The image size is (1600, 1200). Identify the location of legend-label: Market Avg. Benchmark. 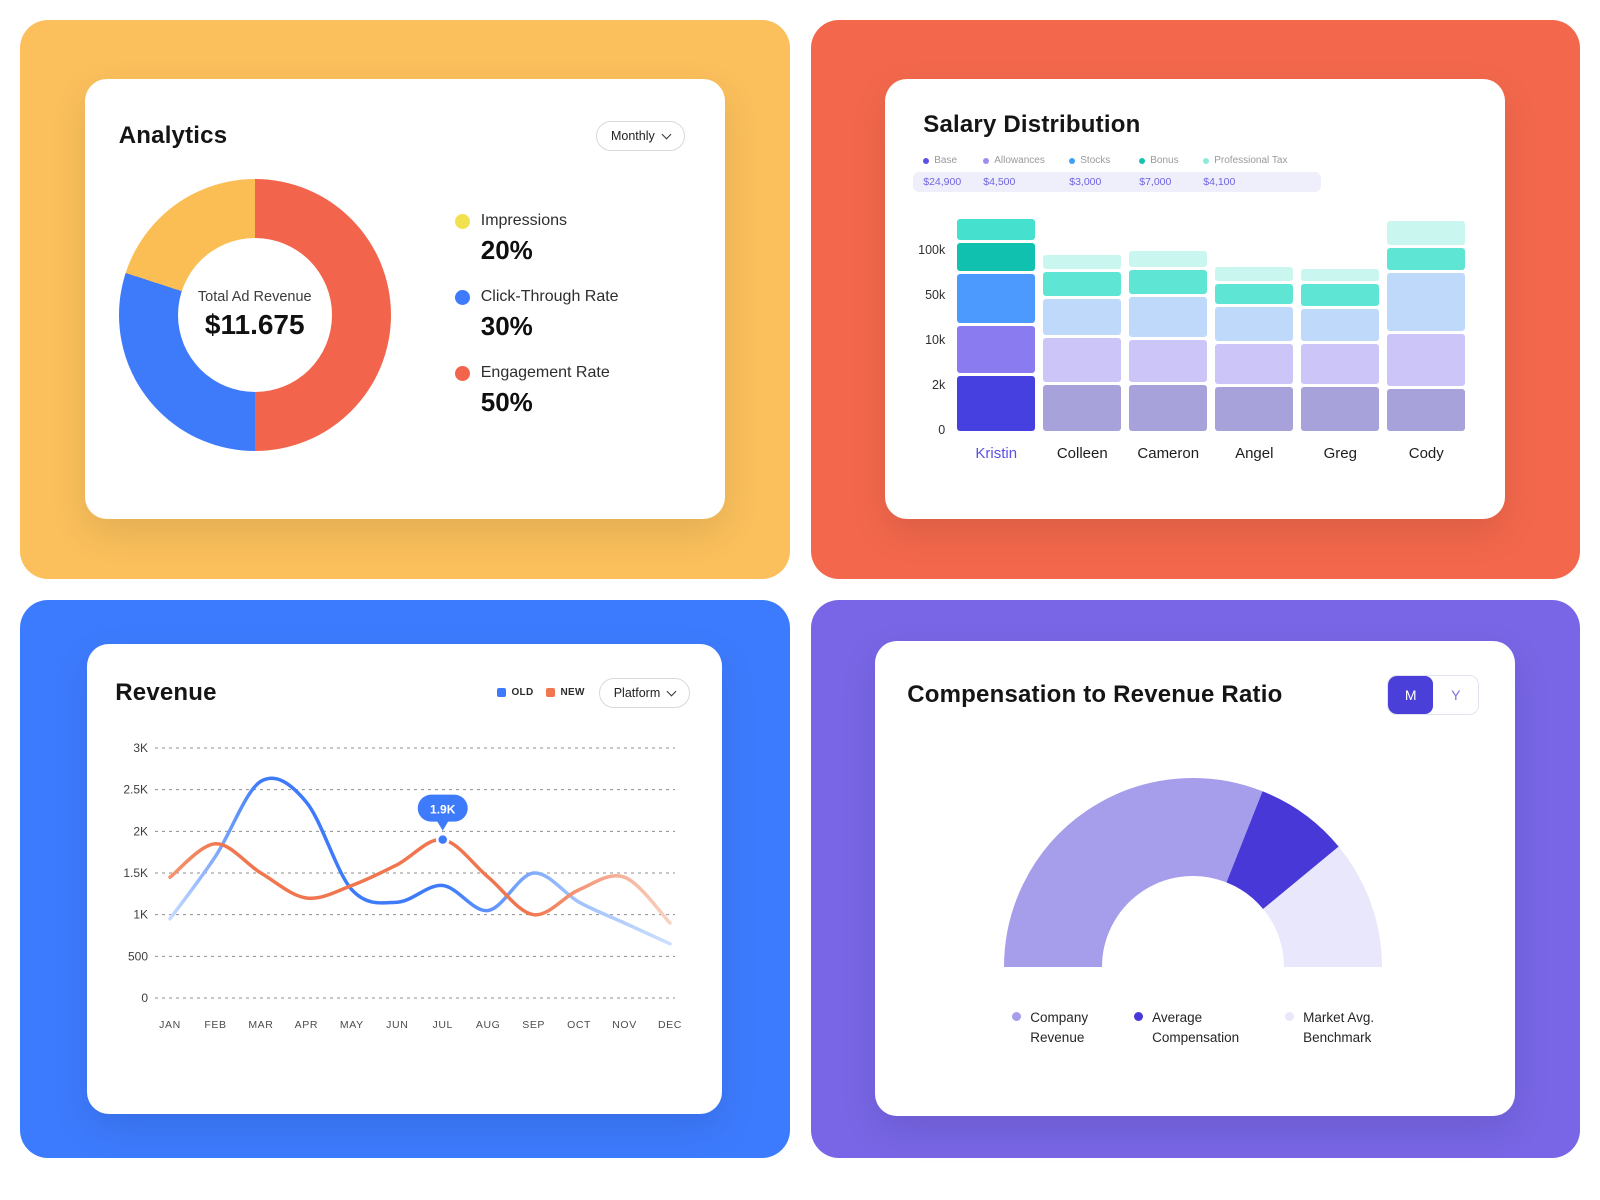
(1339, 1027).